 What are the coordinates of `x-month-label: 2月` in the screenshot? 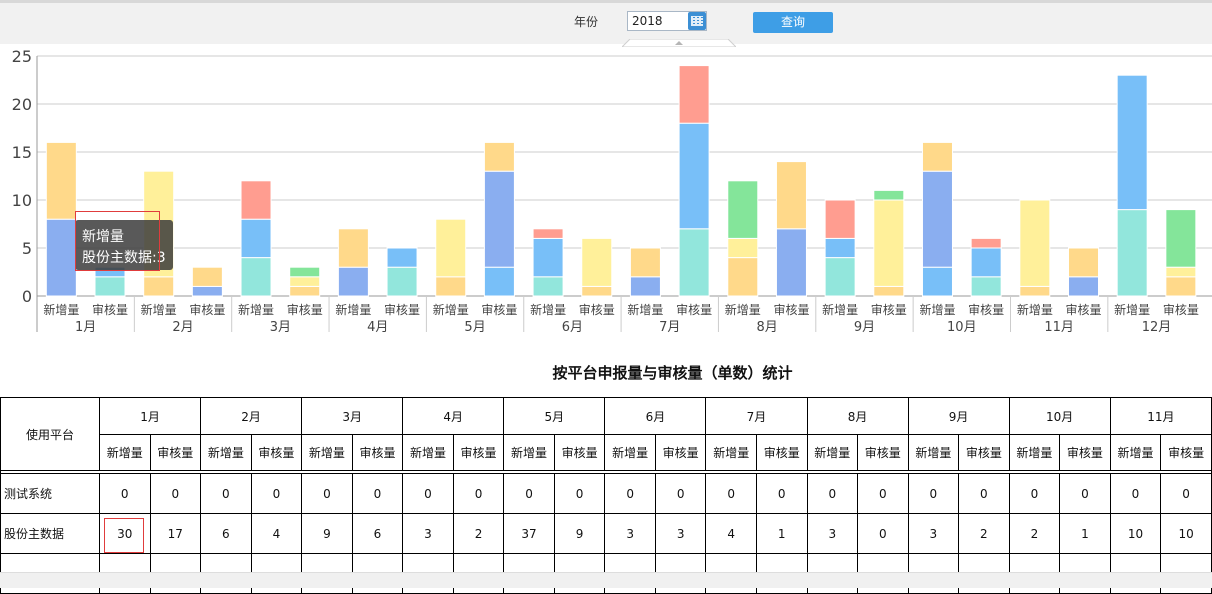 It's located at (182, 327).